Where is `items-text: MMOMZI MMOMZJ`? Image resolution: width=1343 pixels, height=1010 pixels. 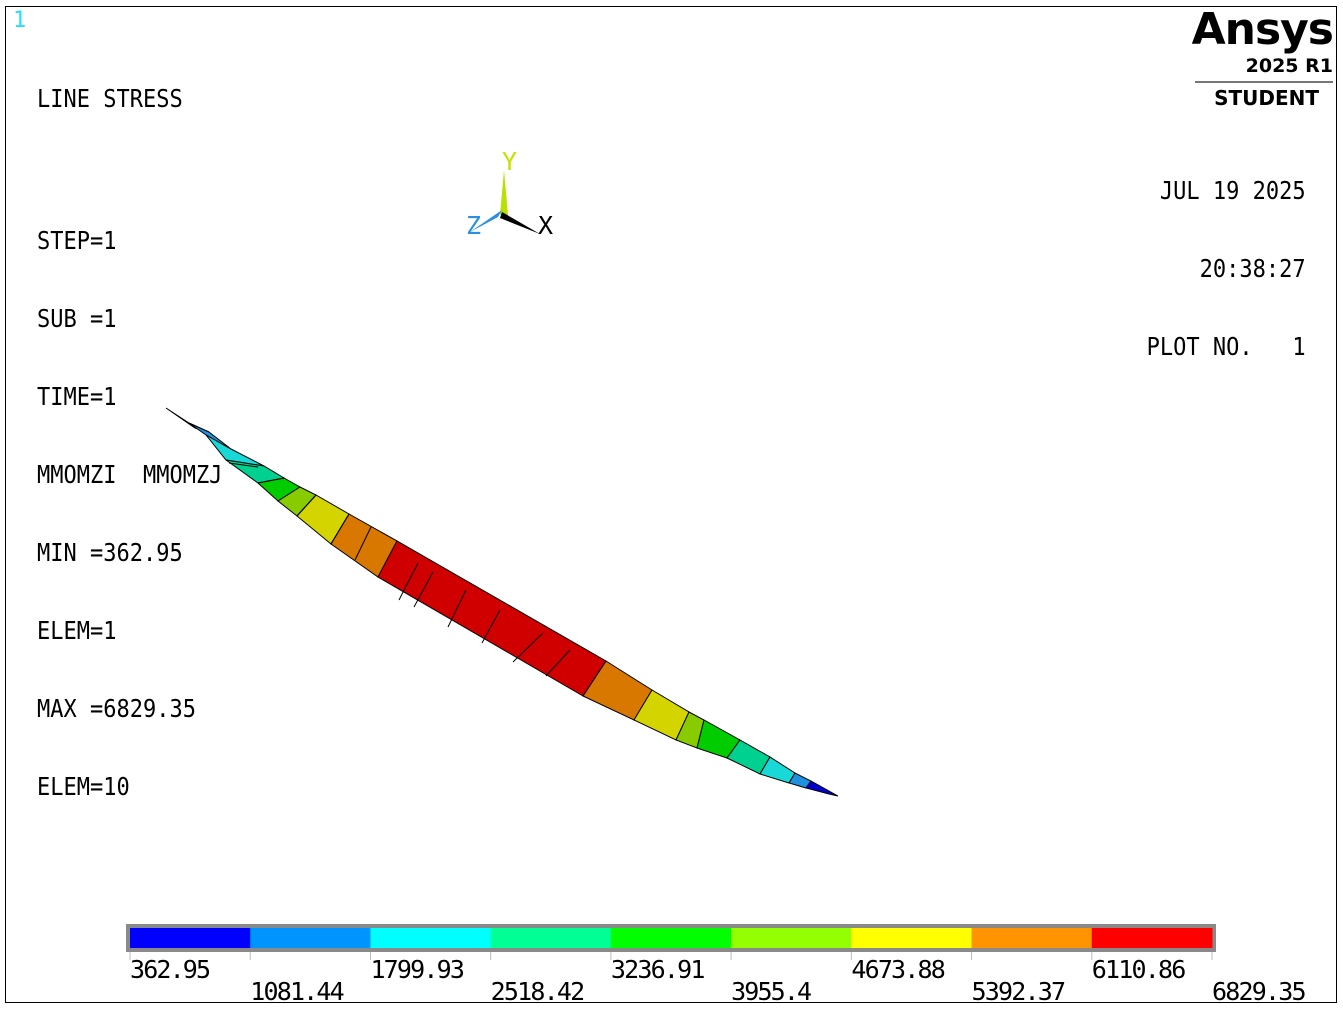
items-text: MMOMZI MMOMZJ is located at coordinates (130, 474).